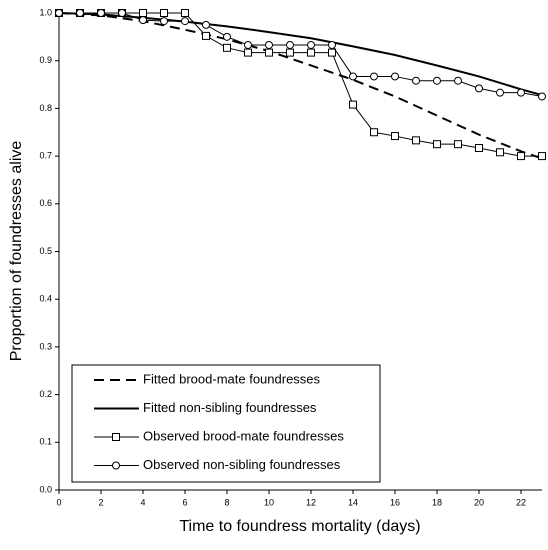 The width and height of the screenshot is (548, 550). I want to click on legend-label: Observed brood-mate foundresses, so click(243, 435).